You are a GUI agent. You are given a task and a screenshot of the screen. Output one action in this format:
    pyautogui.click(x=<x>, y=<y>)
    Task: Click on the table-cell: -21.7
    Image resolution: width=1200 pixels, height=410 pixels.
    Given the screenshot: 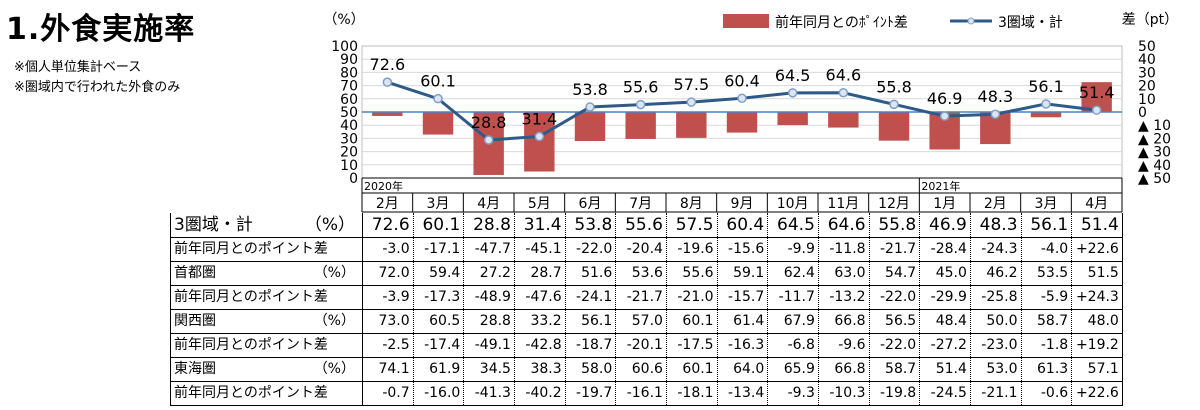 What is the action you would take?
    pyautogui.click(x=895, y=249)
    